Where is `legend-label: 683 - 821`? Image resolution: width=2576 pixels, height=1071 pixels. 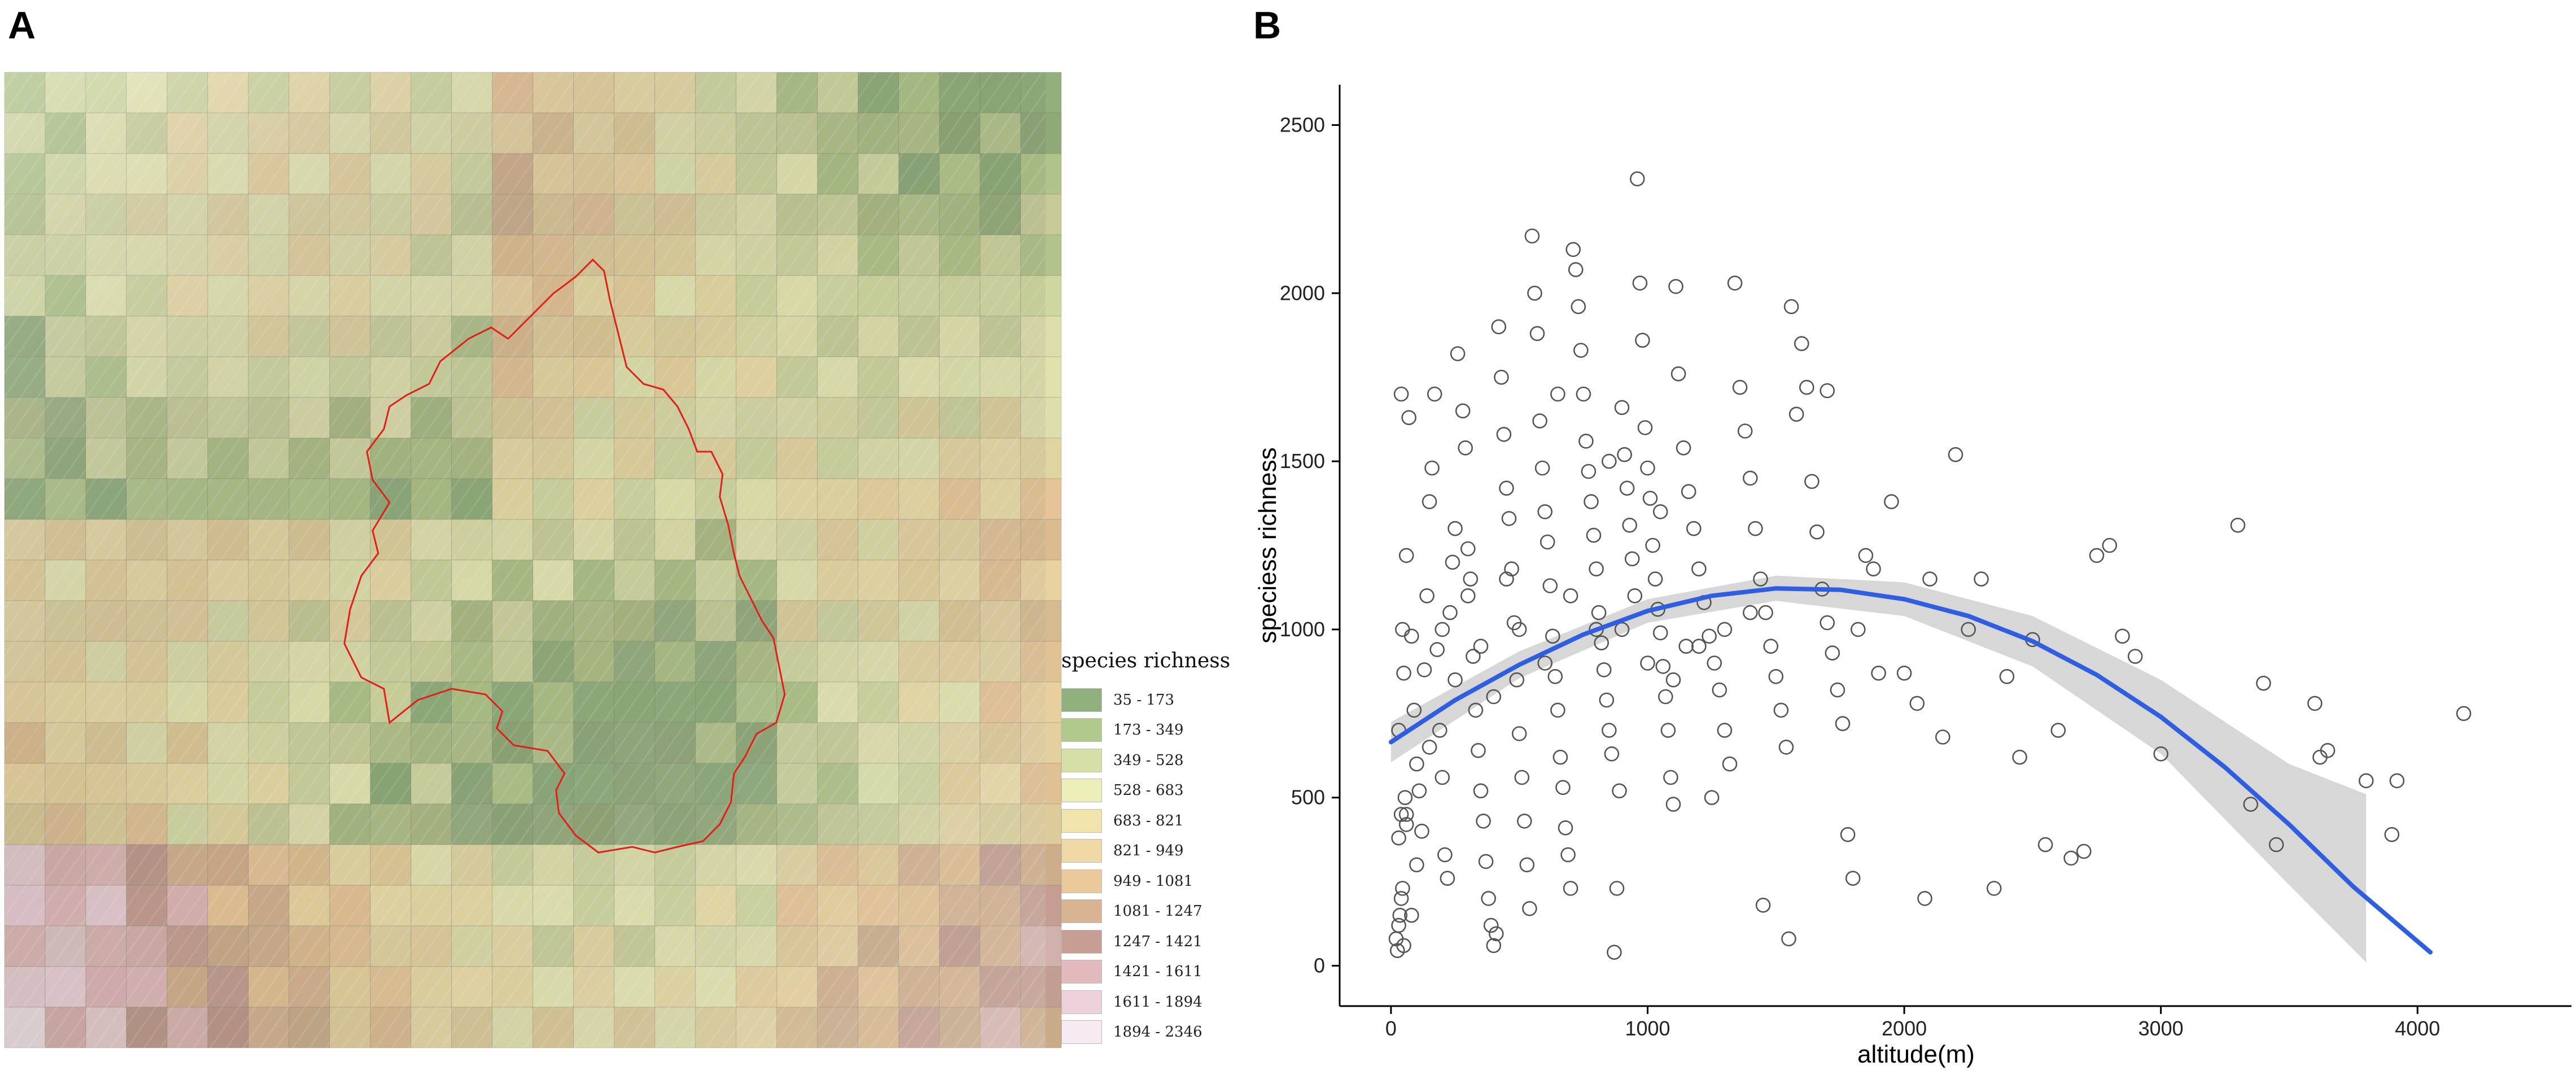
legend-label: 683 - 821 is located at coordinates (1148, 820).